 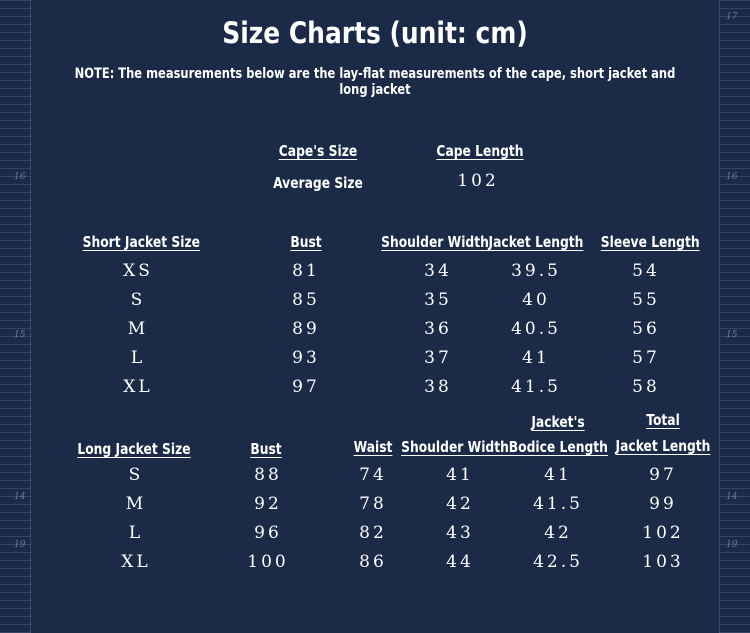 What do you see at coordinates (646, 358) in the screenshot?
I see `short-sleeve-cell: 57` at bounding box center [646, 358].